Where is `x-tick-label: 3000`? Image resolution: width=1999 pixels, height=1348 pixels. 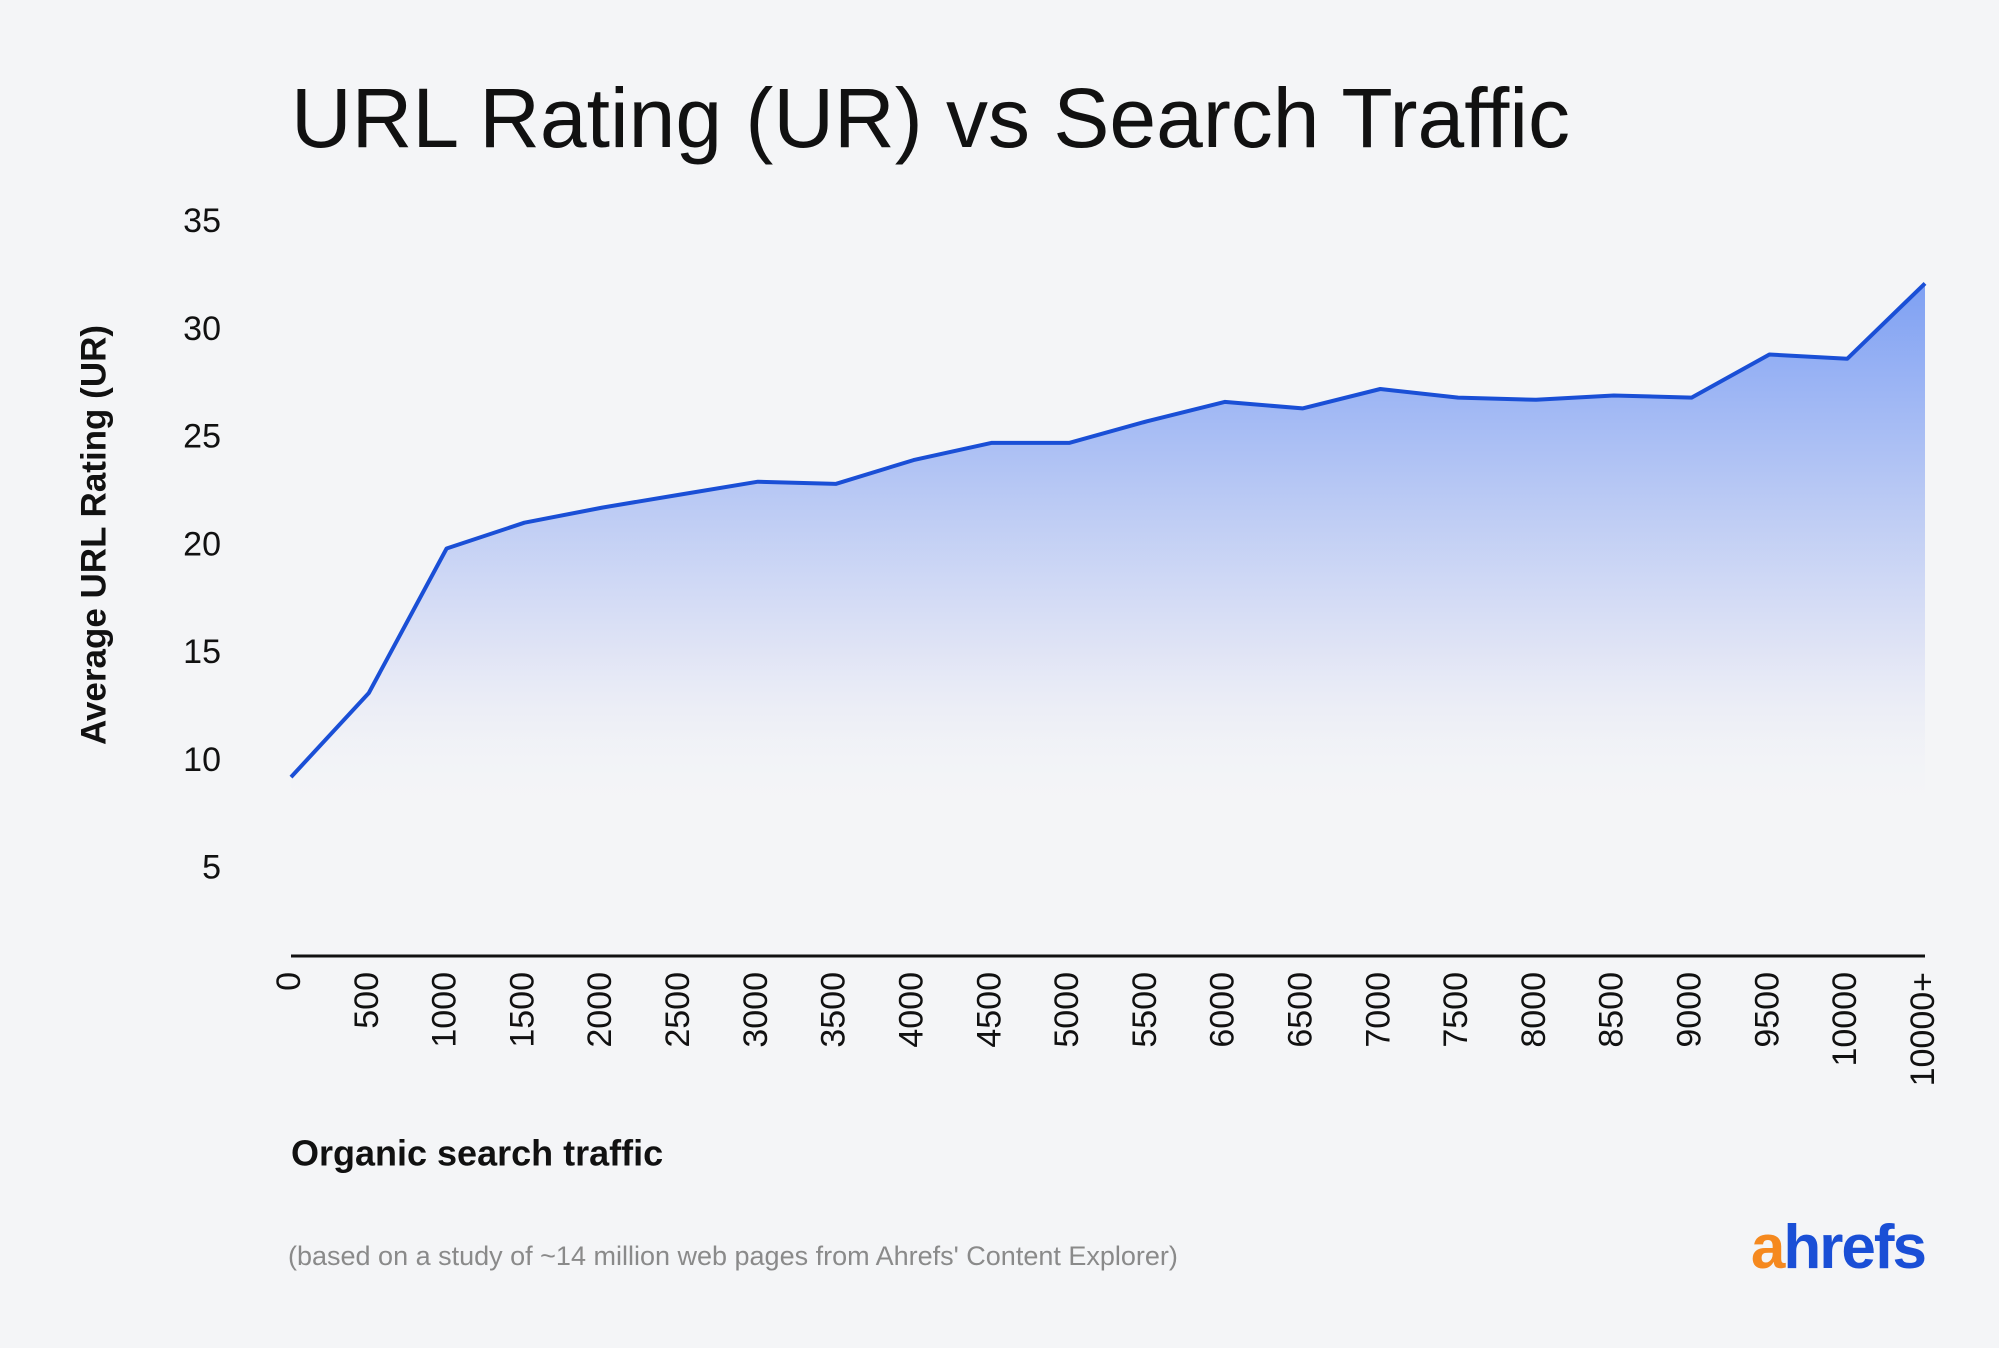 x-tick-label: 3000 is located at coordinates (756, 1010).